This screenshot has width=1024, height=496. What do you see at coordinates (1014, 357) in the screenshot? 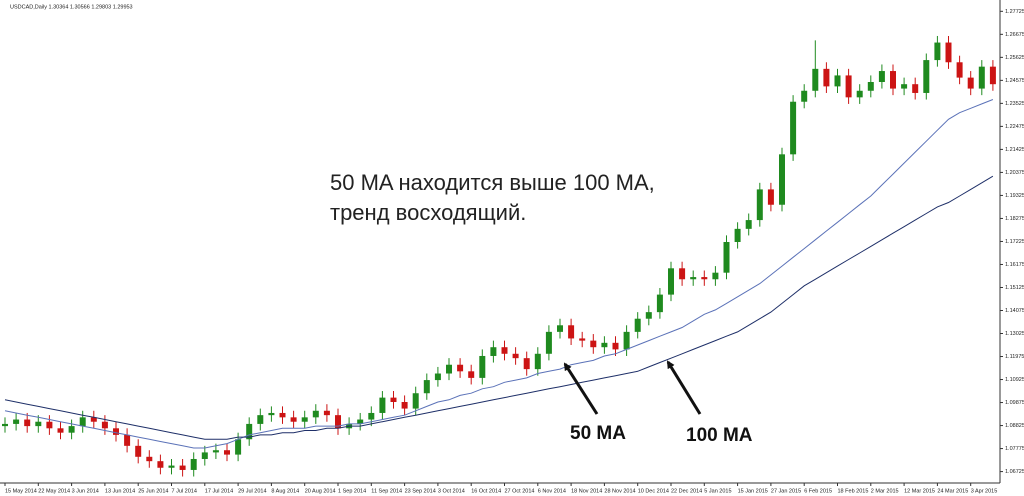
I see `y-tick-label: 1.11975` at bounding box center [1014, 357].